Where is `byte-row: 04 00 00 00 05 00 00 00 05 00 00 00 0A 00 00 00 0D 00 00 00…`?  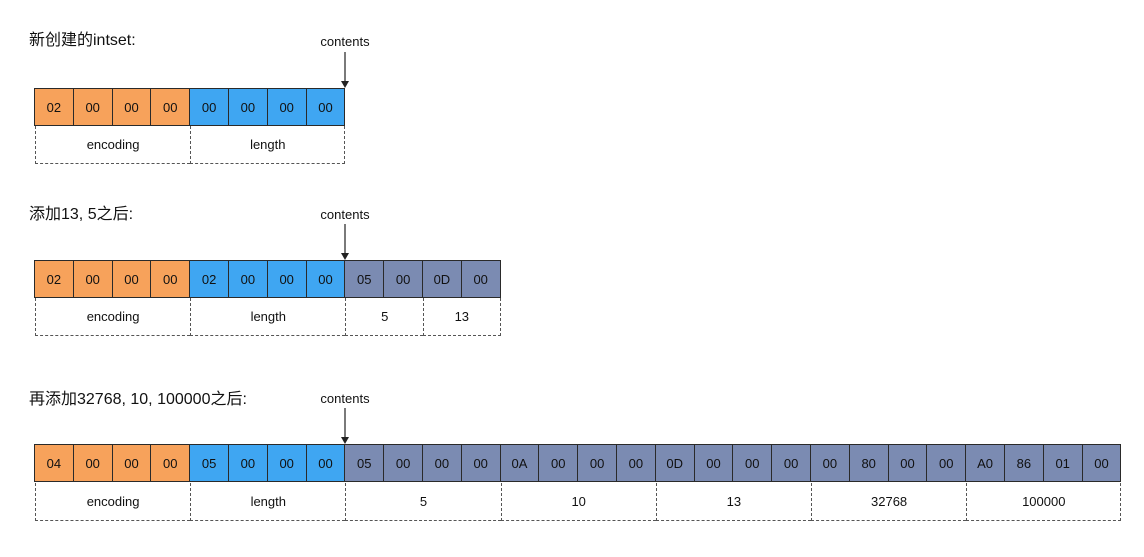
byte-row: 04 00 00 00 05 00 00 00 05 00 00 00 0A 00 00 00 0D 00 00 00… is located at coordinates (578, 463).